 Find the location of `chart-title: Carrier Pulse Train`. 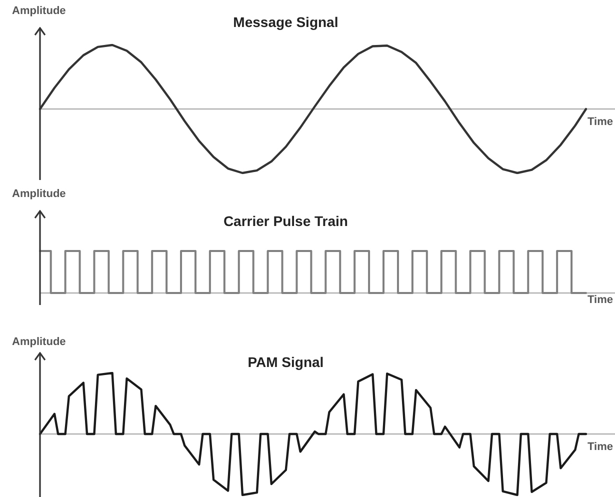

chart-title: Carrier Pulse Train is located at coordinates (285, 221).